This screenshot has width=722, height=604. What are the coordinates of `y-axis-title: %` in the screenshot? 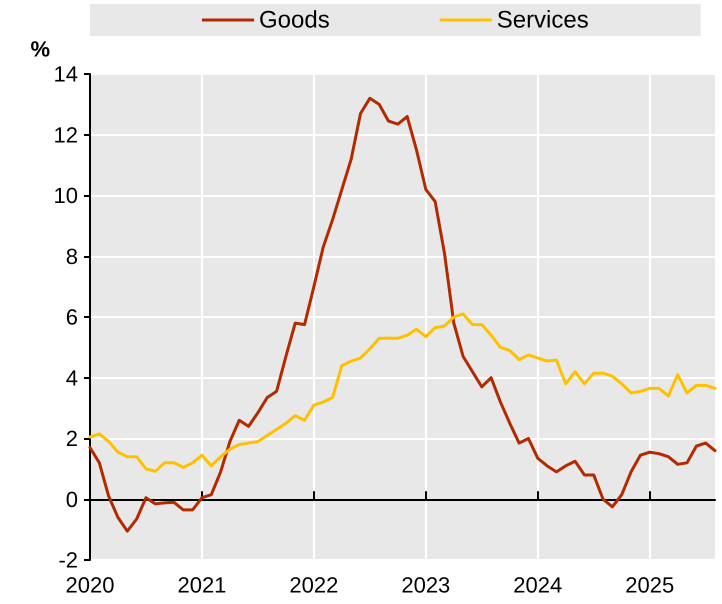 It's located at (40, 49).